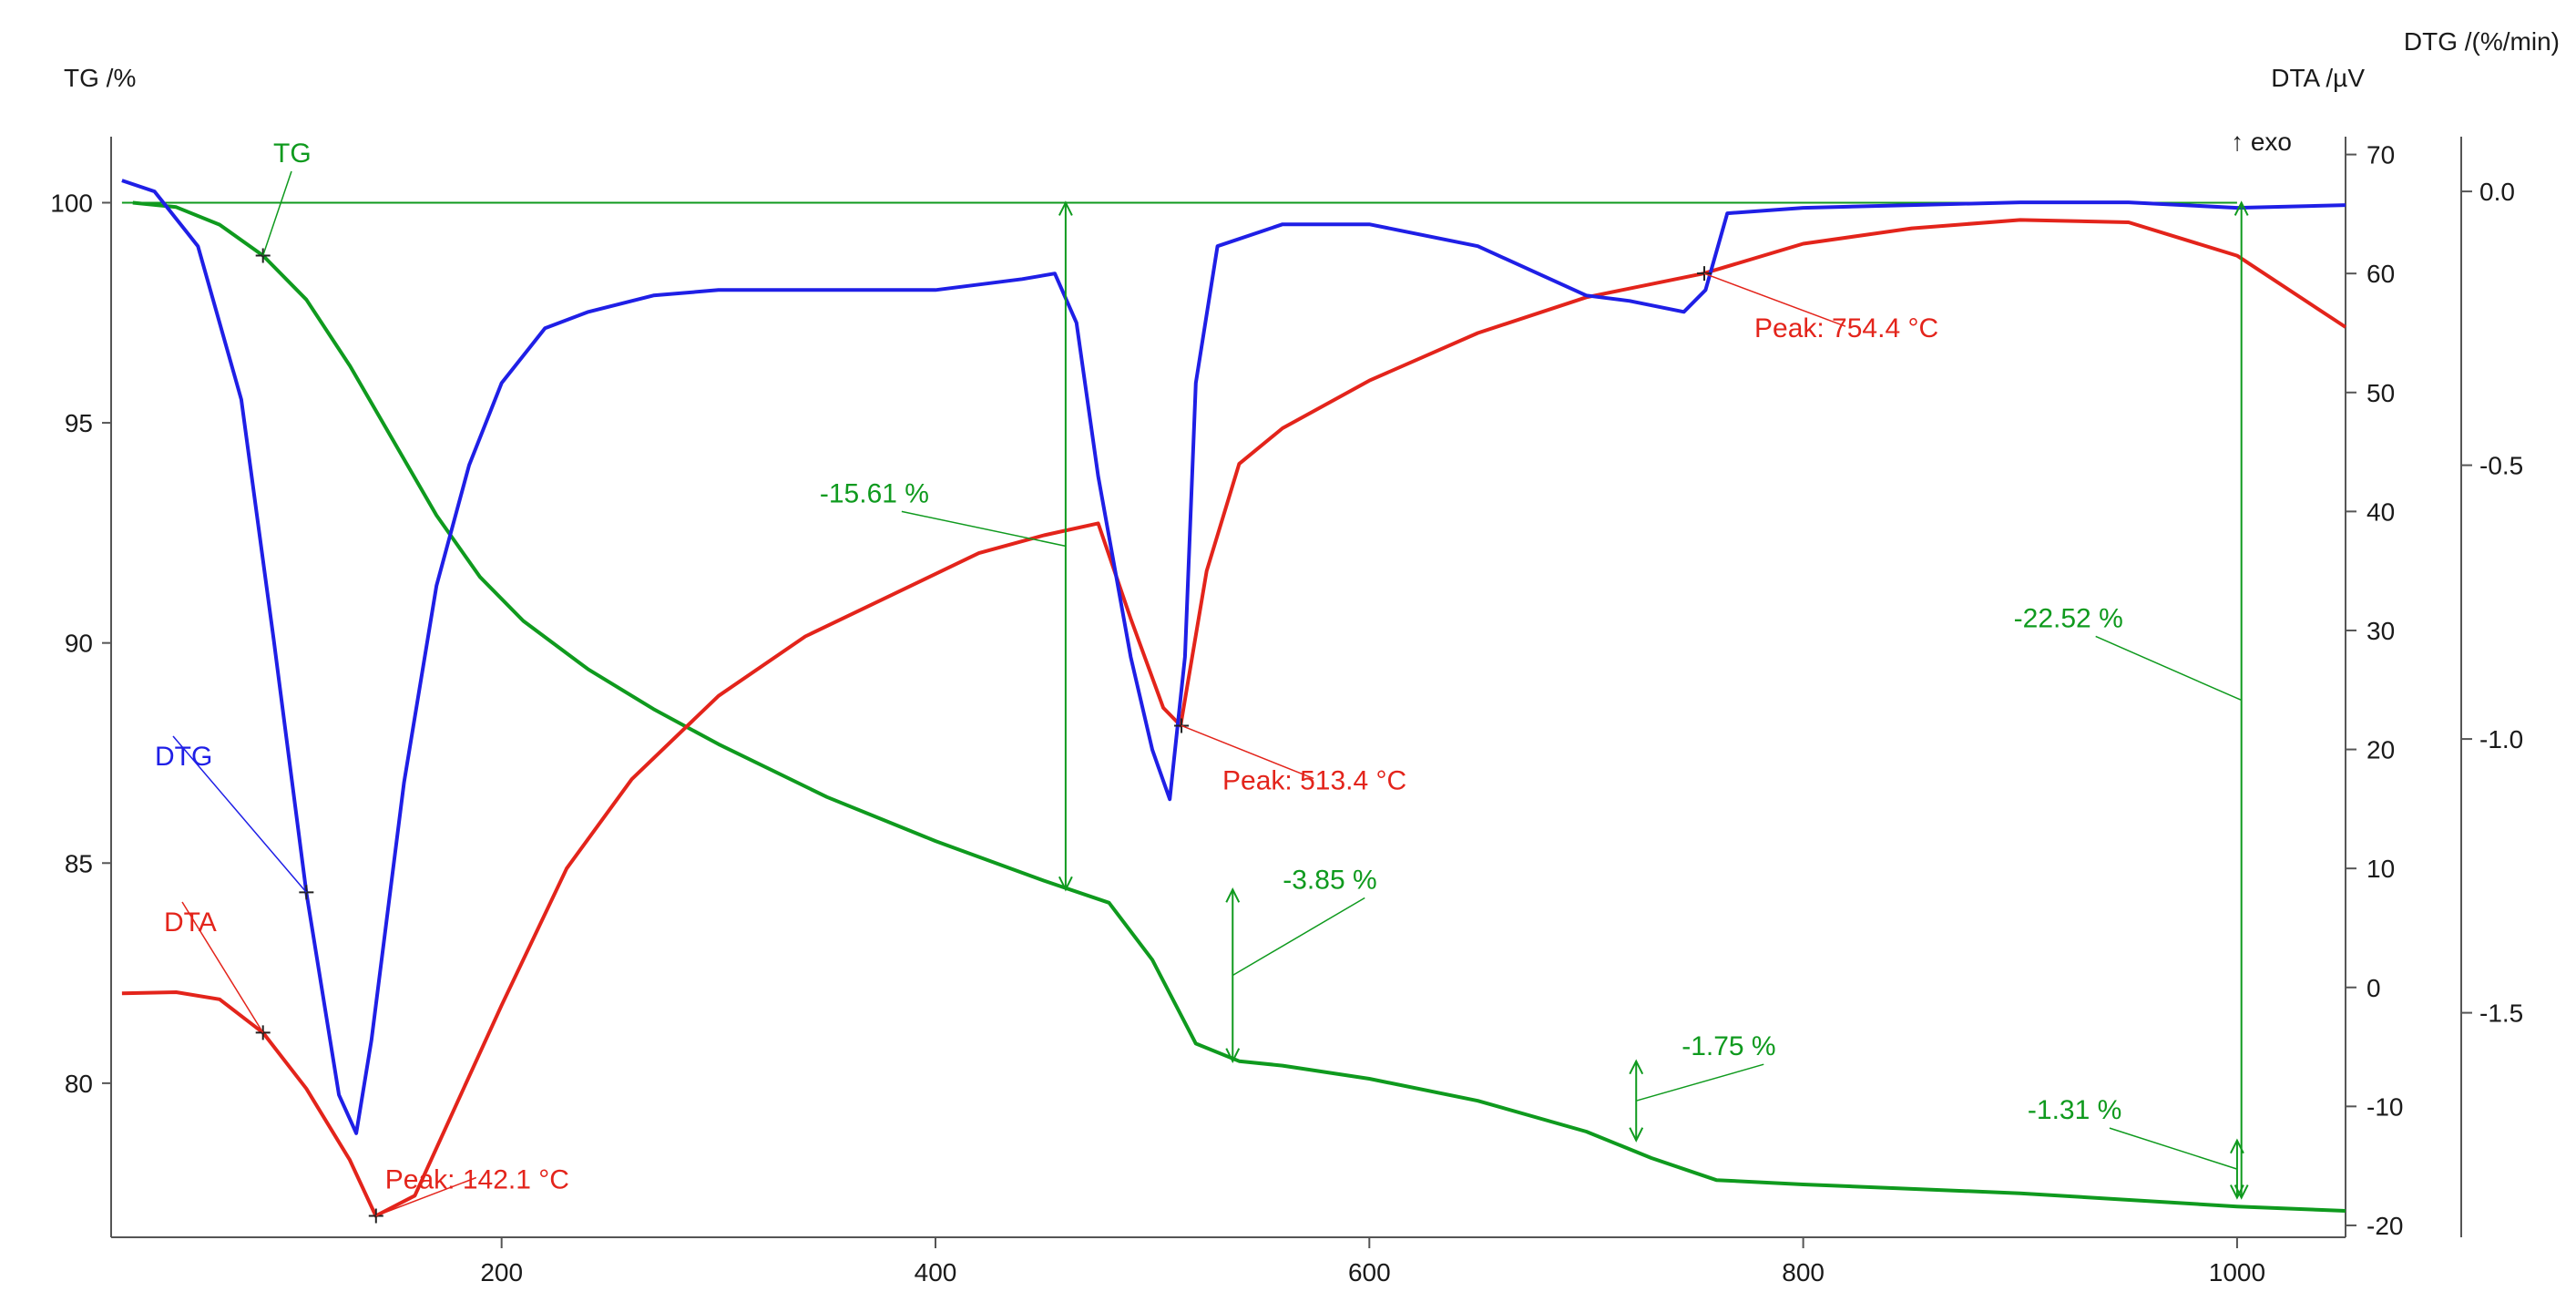  I want to click on dta-tick-label: -10, so click(2384, 1106).